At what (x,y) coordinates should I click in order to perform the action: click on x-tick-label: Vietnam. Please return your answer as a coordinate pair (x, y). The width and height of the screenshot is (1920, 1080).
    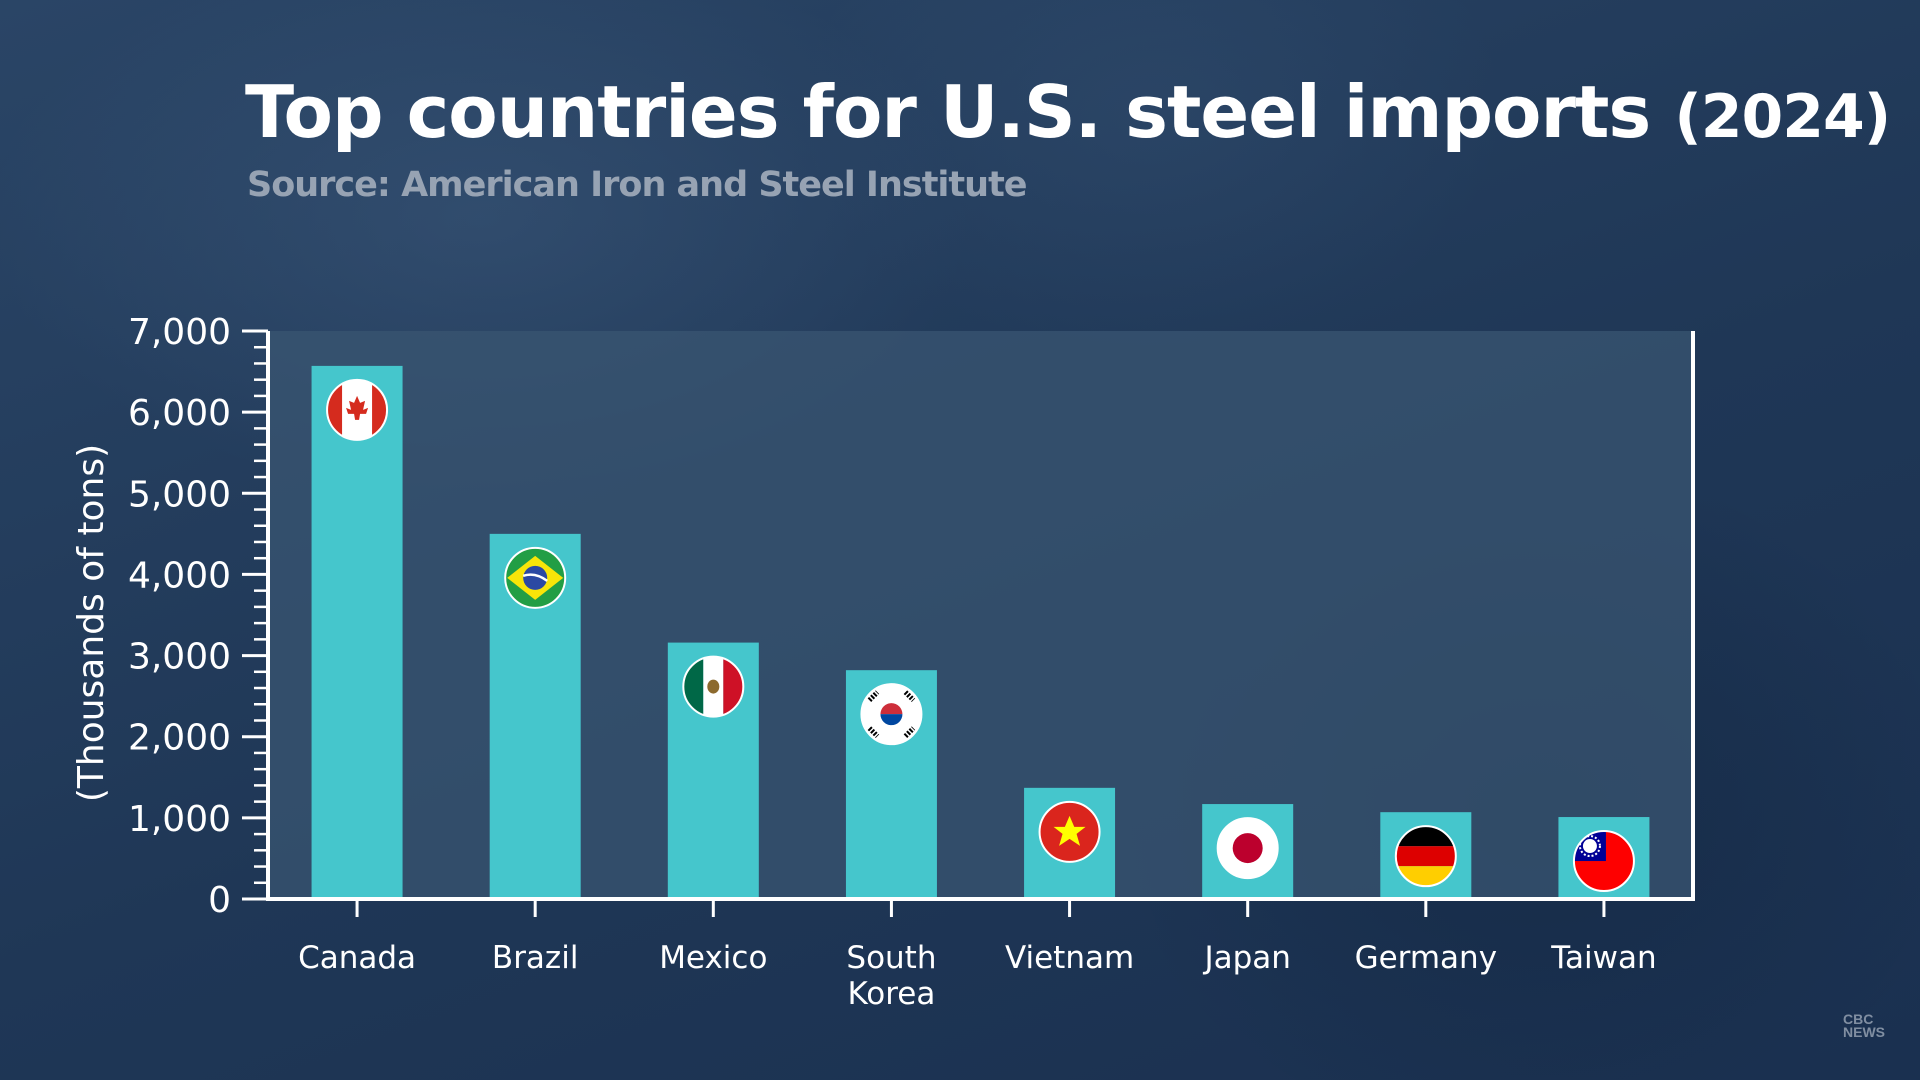
    Looking at the image, I should click on (1069, 958).